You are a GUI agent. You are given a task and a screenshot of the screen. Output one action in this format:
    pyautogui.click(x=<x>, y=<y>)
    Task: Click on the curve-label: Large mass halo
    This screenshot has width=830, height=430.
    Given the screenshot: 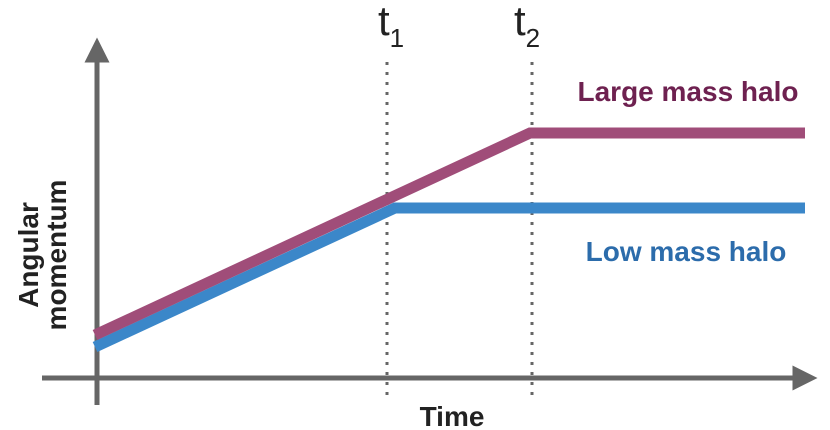 What is the action you would take?
    pyautogui.click(x=688, y=91)
    